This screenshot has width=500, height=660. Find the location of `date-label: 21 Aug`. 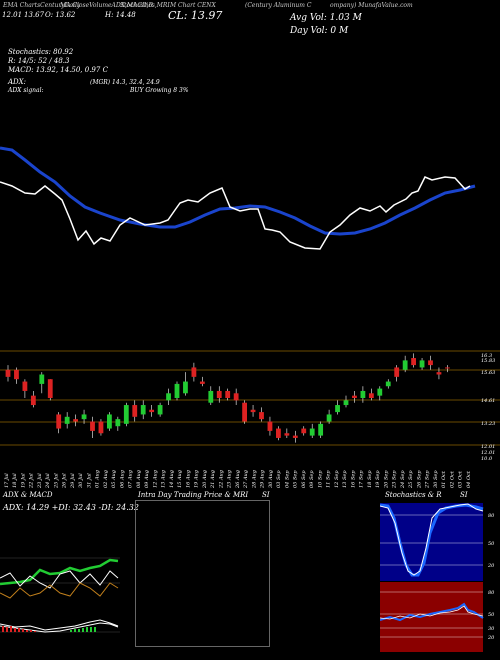

date-label: 21 Aug is located at coordinates (213, 479).